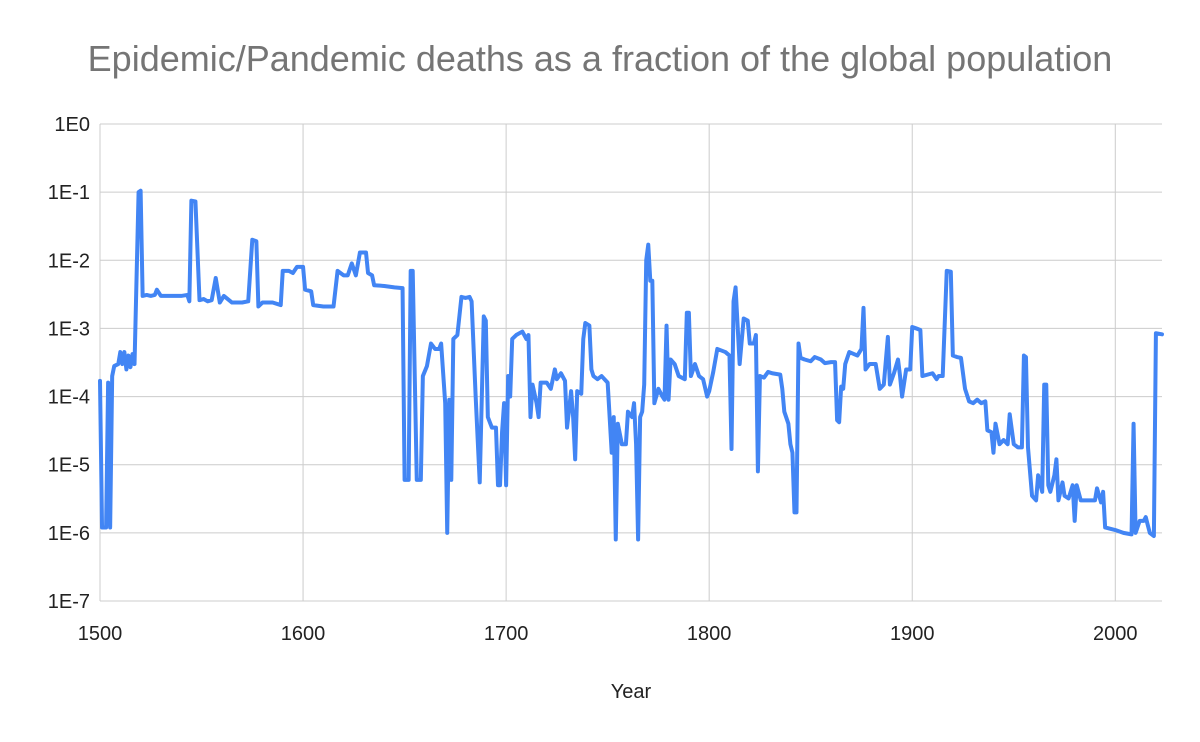 The width and height of the screenshot is (1200, 742). I want to click on y-tick-label: 1E-2, so click(69, 261).